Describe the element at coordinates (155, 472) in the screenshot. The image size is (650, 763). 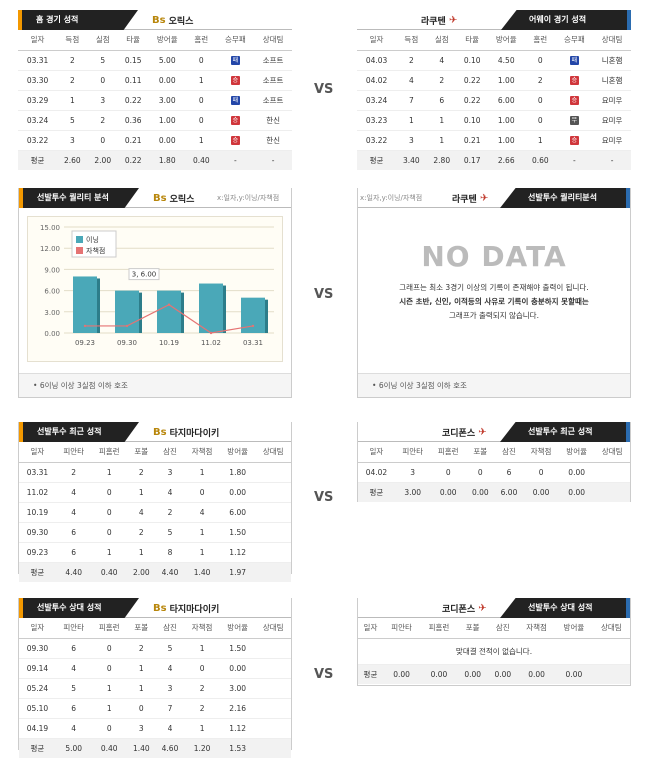
I see `table-row: 03.31 2 1 2 3 1 1.80` at that location.